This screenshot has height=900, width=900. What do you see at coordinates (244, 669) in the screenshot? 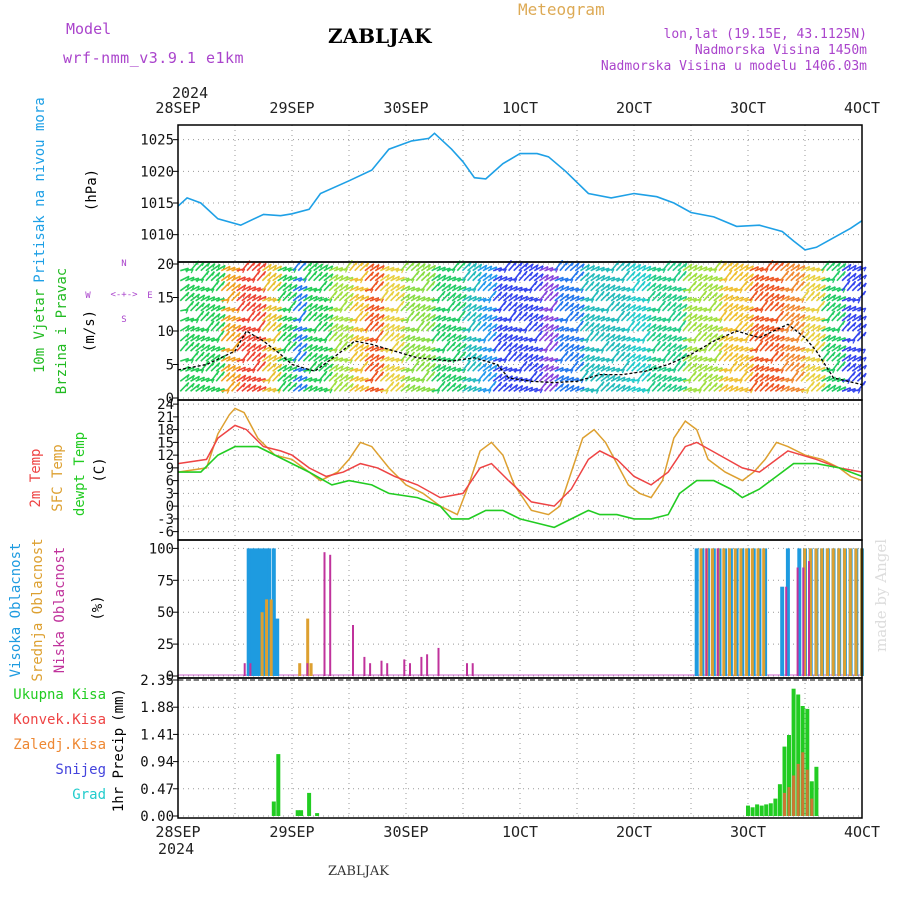
I see `cloud-bar-low` at bounding box center [244, 669].